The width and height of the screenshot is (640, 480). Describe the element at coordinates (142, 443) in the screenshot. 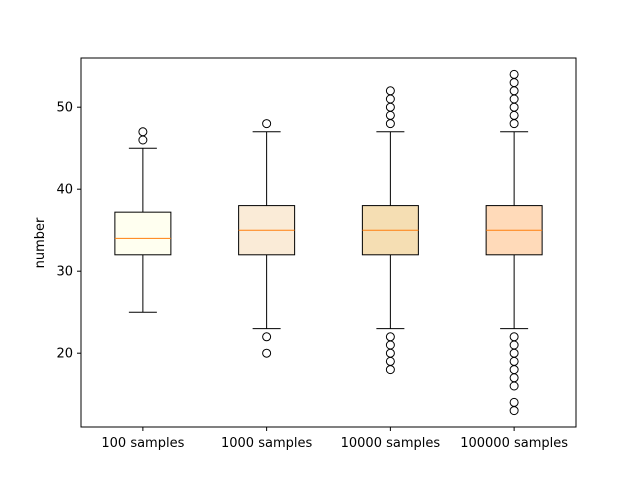

I see `x-tick-label: 100 samples` at that location.